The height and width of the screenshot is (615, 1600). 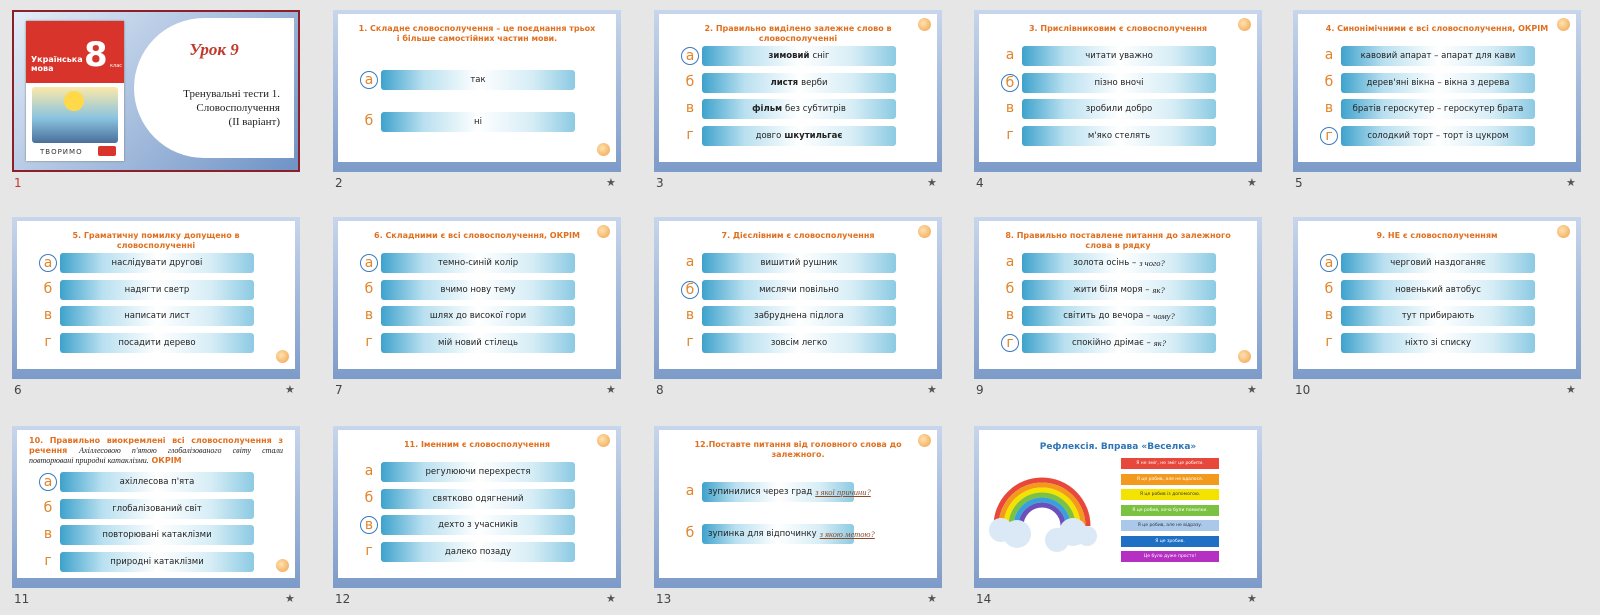 I want to click on option-part: фільм, so click(x=767, y=109).